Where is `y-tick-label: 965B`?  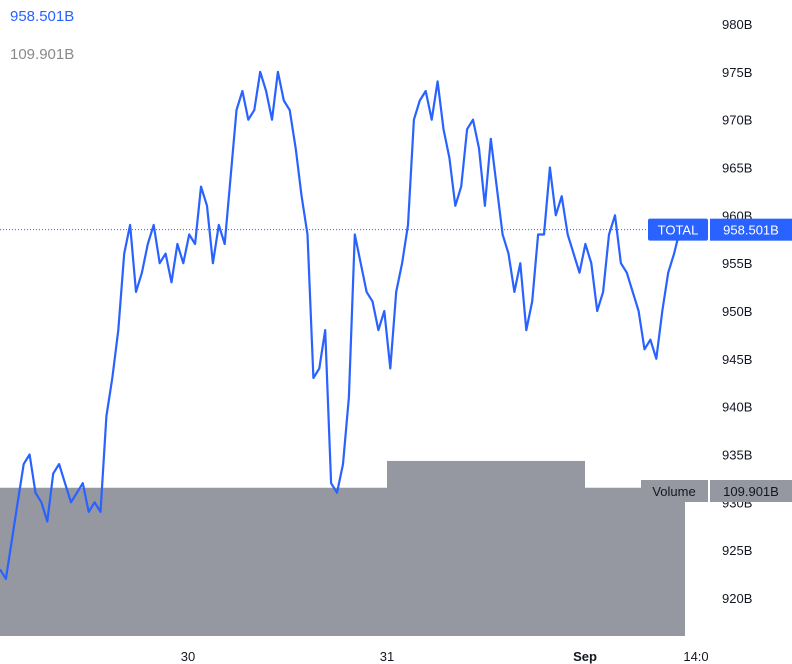 y-tick-label: 965B is located at coordinates (737, 168).